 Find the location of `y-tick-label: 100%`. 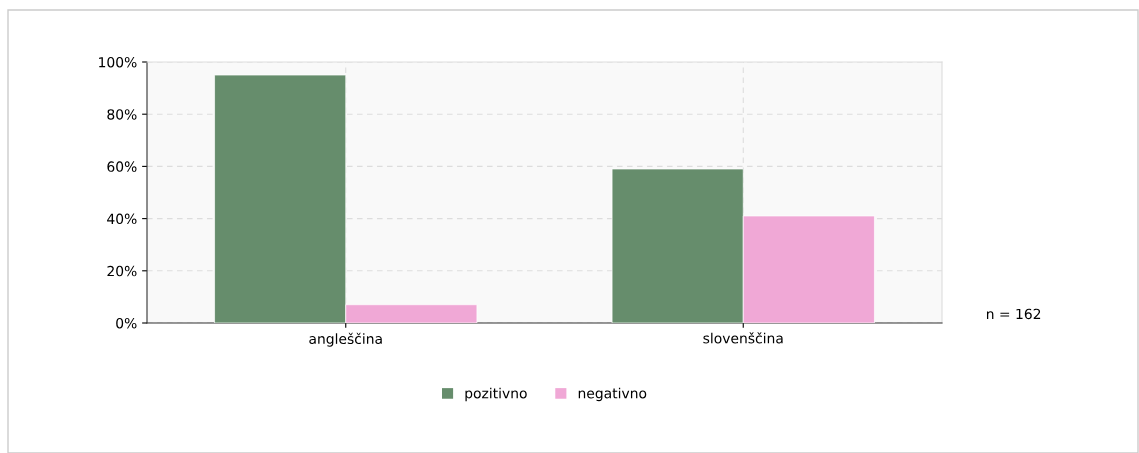

y-tick-label: 100% is located at coordinates (118, 62).